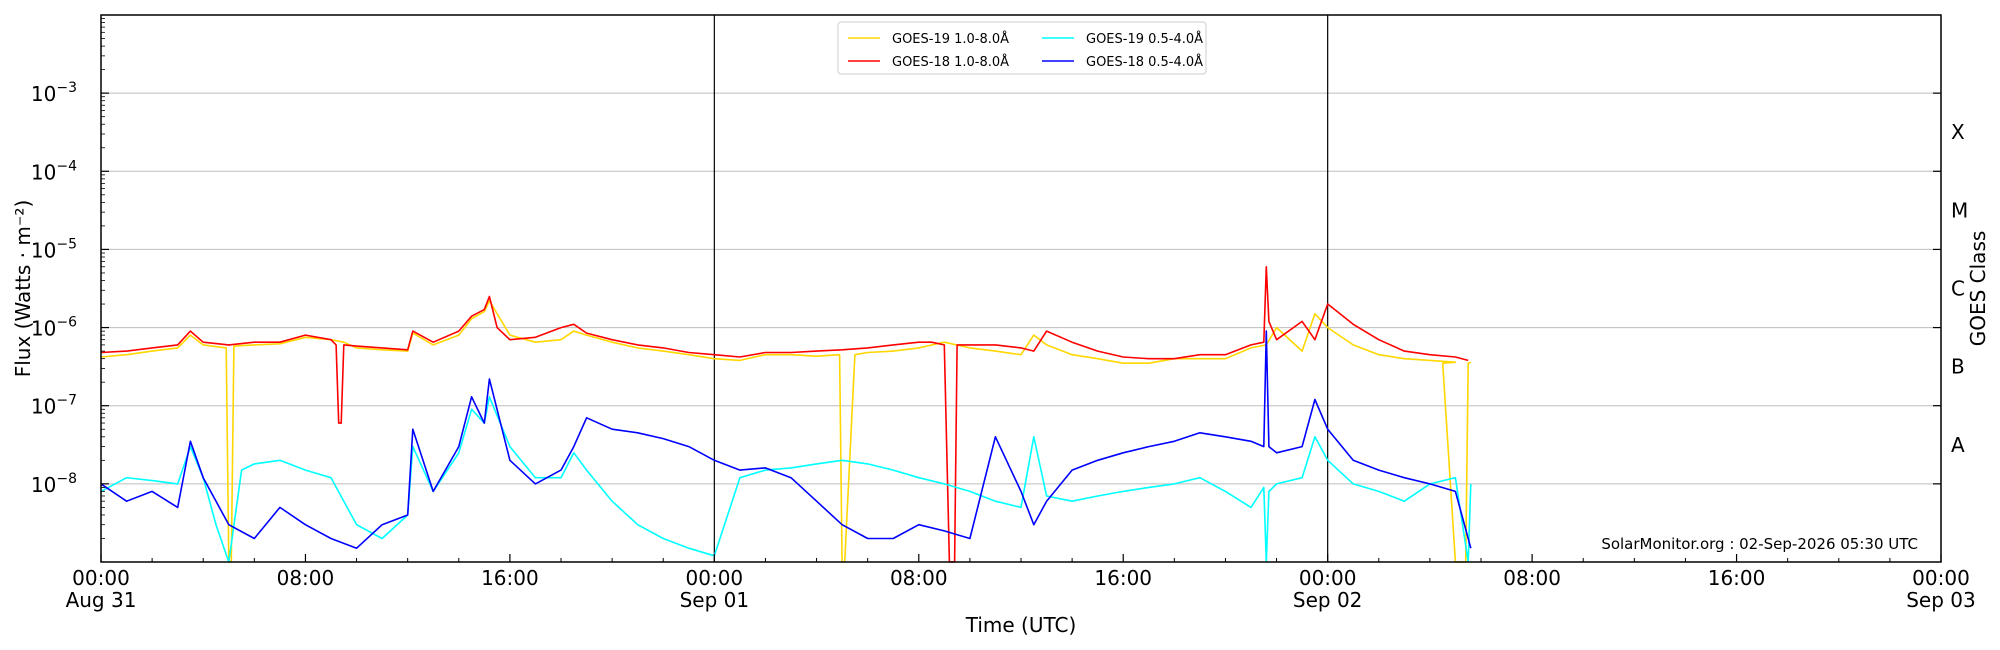  What do you see at coordinates (54, 328) in the screenshot?
I see `y-tick-label: 10⁻⁶` at bounding box center [54, 328].